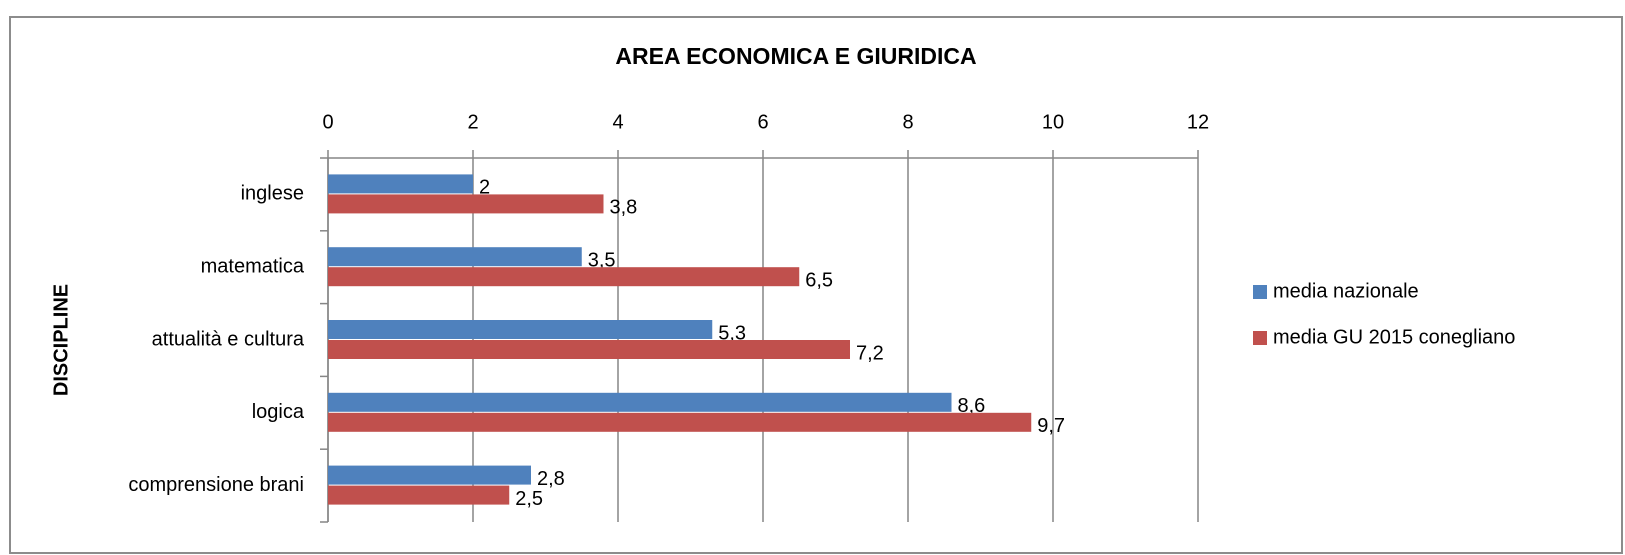  What do you see at coordinates (602, 260) in the screenshot?
I see `value-label: 3,5` at bounding box center [602, 260].